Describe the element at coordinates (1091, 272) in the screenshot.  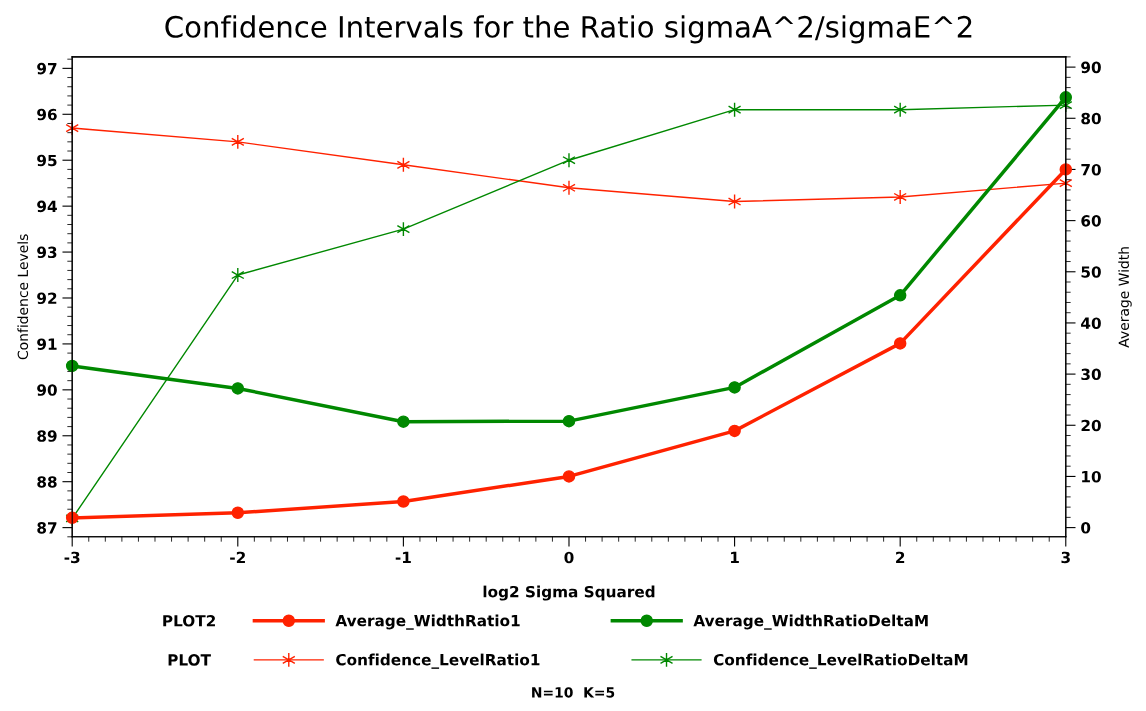
I see `y2-tick-label: 50` at that location.